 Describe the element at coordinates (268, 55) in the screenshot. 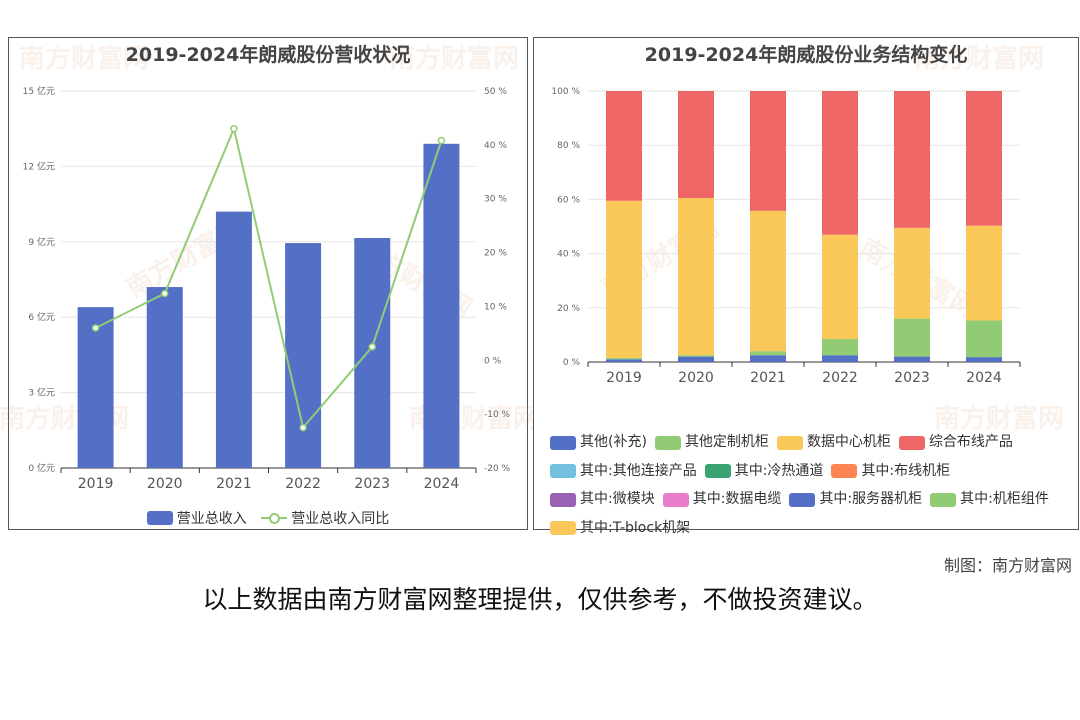

I see `chart-title: 2019-2024年朗威股份营收状况` at that location.